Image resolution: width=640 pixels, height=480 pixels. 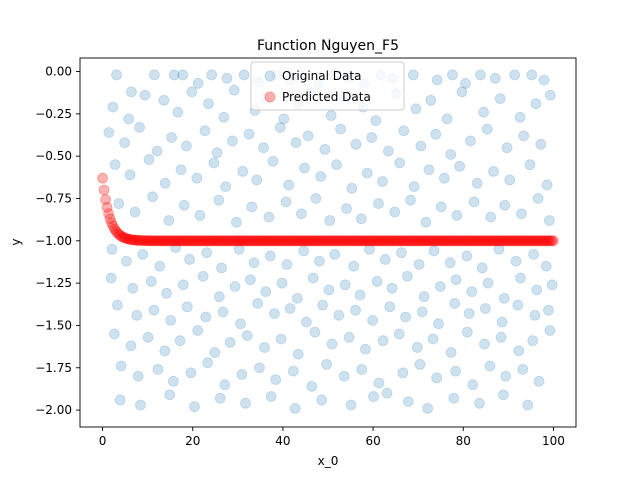 What do you see at coordinates (282, 441) in the screenshot?
I see `x-tick-label: 40` at bounding box center [282, 441].